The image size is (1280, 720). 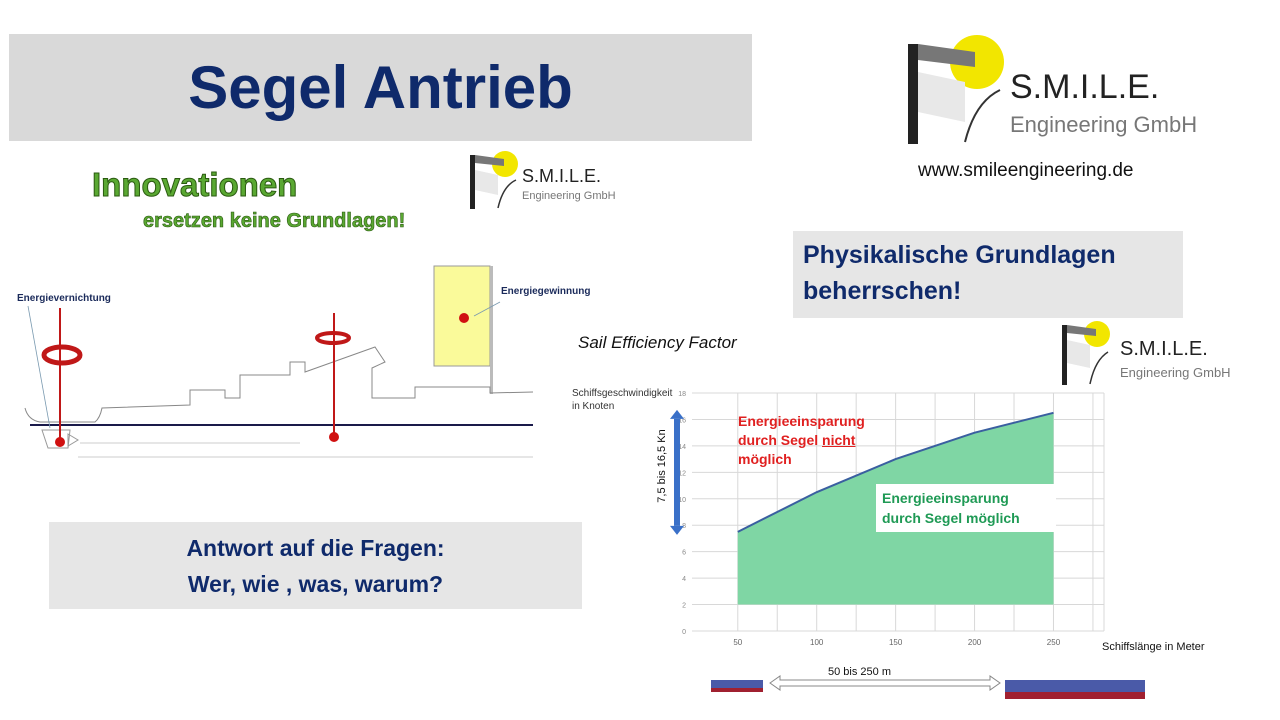 I want to click on smile-logo-large: S.M.I.L.E. Engineering GmbH, so click(x=1055, y=92).